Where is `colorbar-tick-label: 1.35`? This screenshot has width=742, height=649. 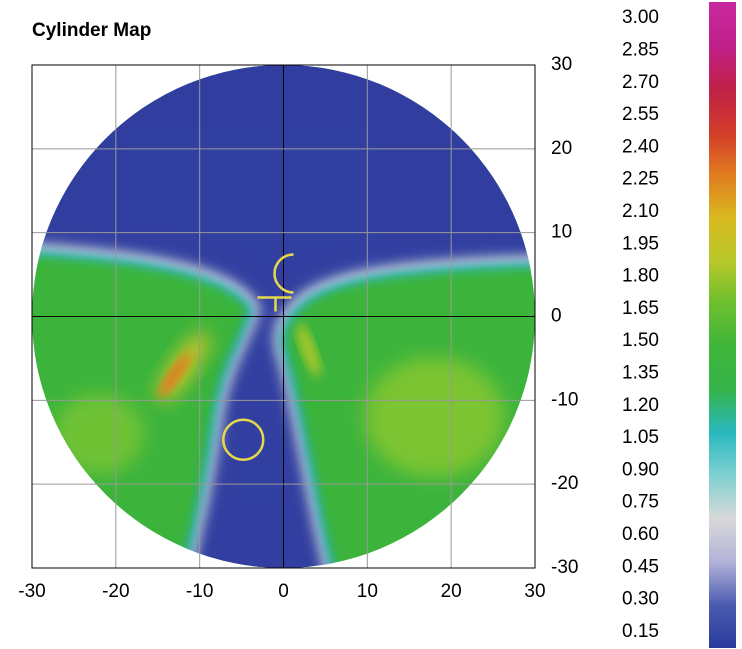 colorbar-tick-label: 1.35 is located at coordinates (640, 372).